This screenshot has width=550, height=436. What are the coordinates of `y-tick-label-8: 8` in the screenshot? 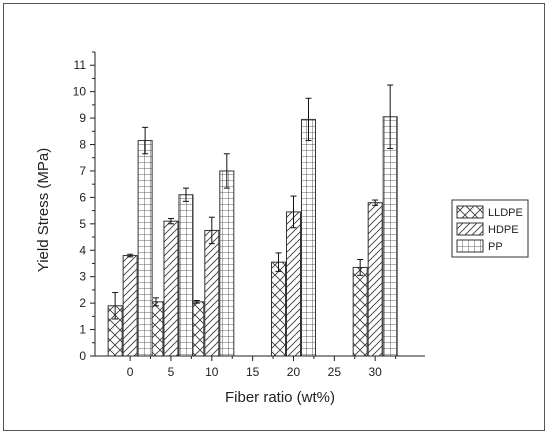 It's located at (82, 145).